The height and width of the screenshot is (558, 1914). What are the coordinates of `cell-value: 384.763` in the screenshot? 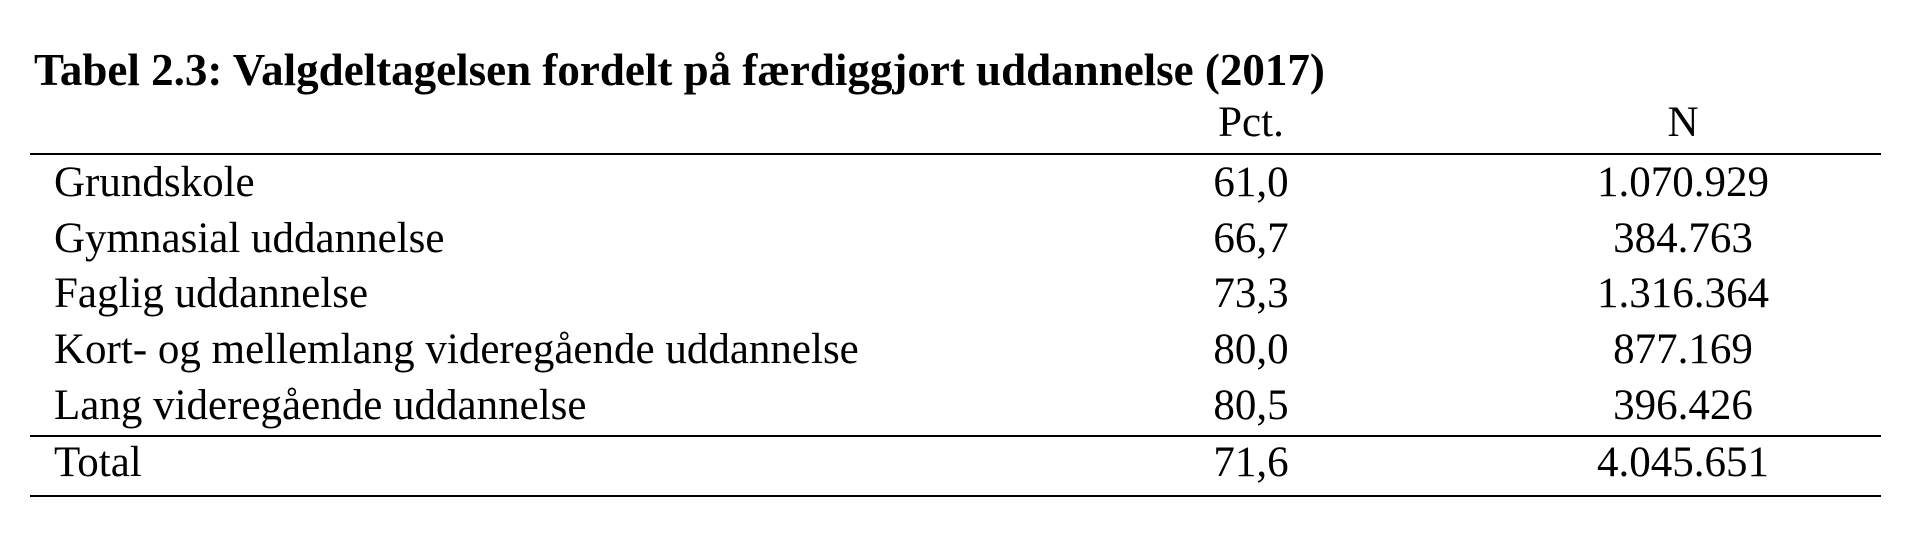 It's located at (1683, 238).